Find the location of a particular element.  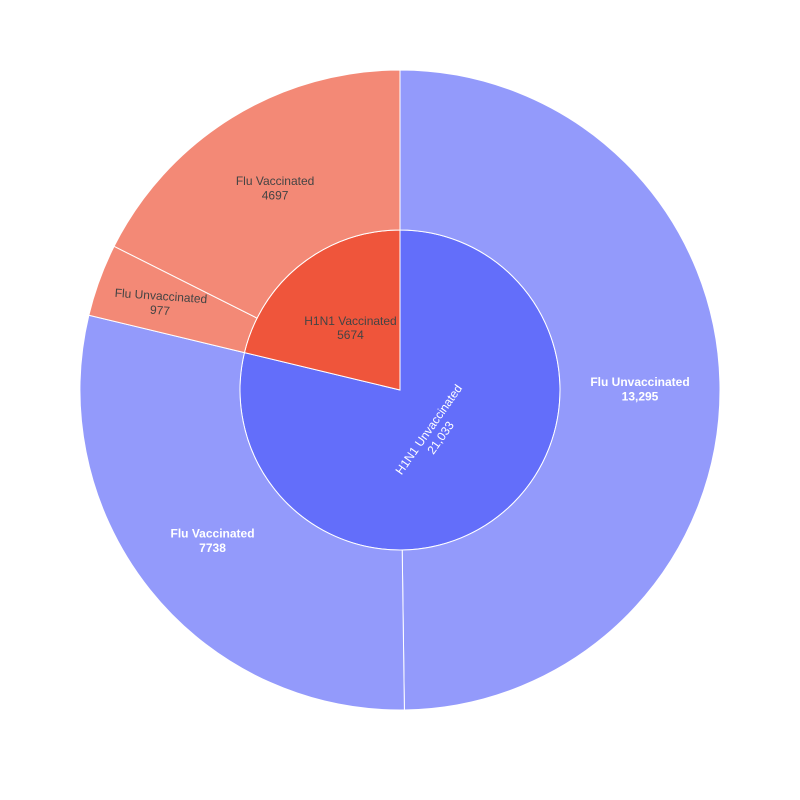

h1n1-vaccinated-label-text: H1N1 Vaccinated is located at coordinates (350, 321).